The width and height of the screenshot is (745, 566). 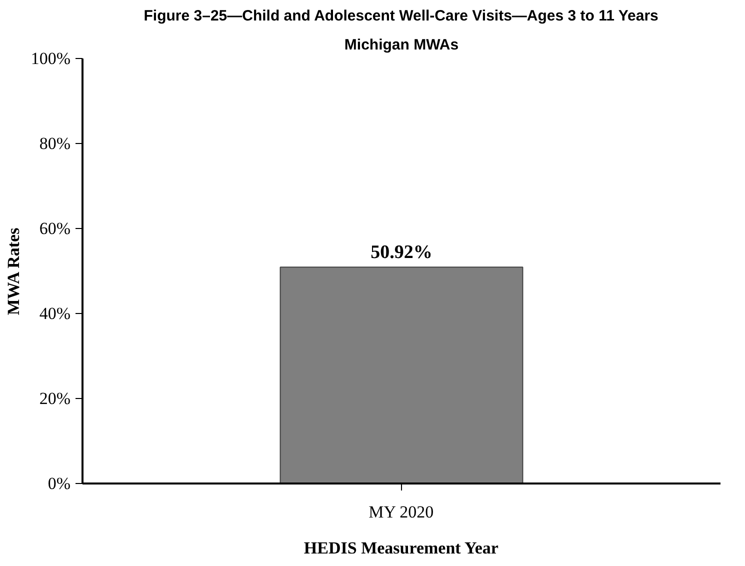 What do you see at coordinates (55, 313) in the screenshot?
I see `y-tick-label: 40%` at bounding box center [55, 313].